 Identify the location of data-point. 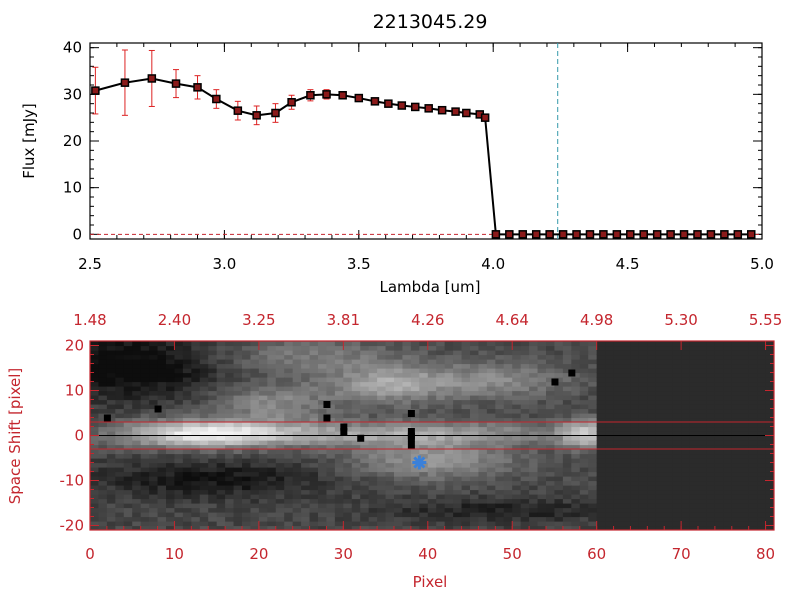
(549, 234).